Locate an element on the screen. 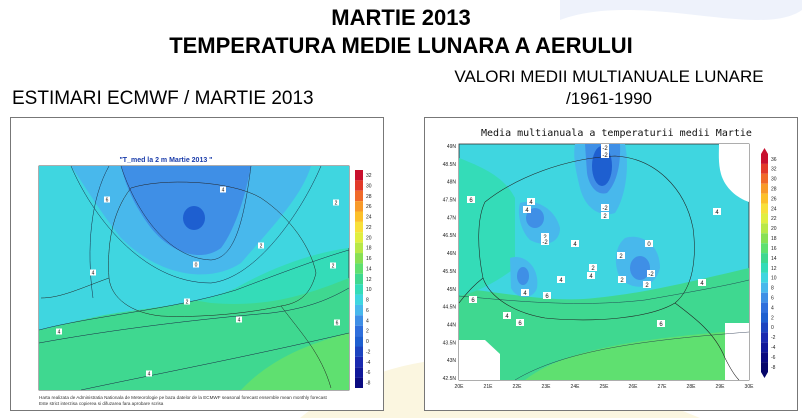  ecmwf-colorbar-tick: 0 is located at coordinates (367, 342).